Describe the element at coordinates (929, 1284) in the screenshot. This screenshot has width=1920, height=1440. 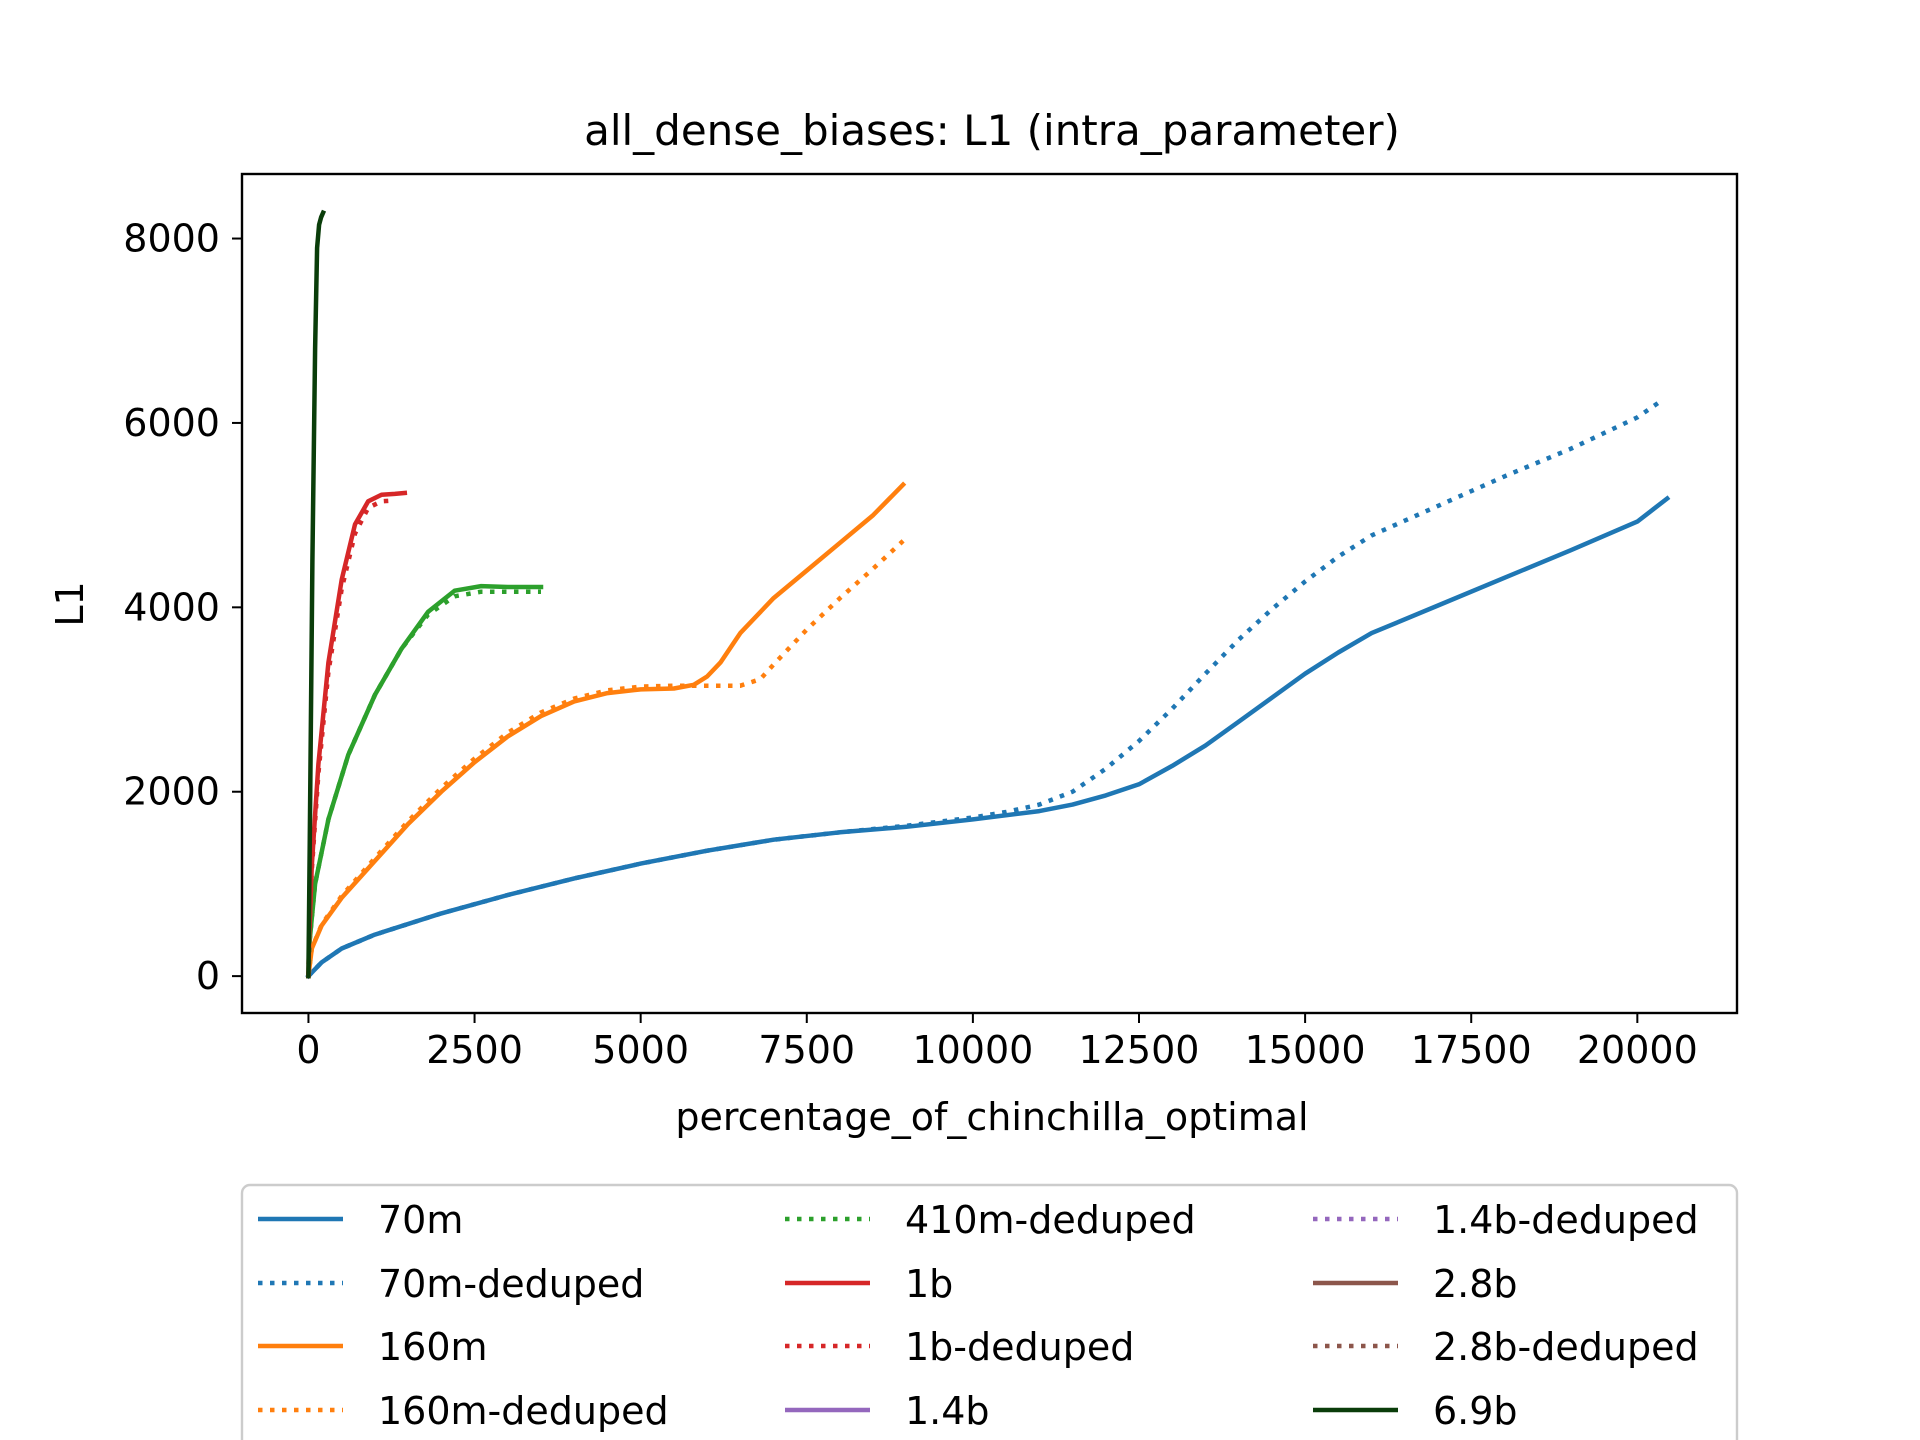
I see `legend-label: 1b` at that location.